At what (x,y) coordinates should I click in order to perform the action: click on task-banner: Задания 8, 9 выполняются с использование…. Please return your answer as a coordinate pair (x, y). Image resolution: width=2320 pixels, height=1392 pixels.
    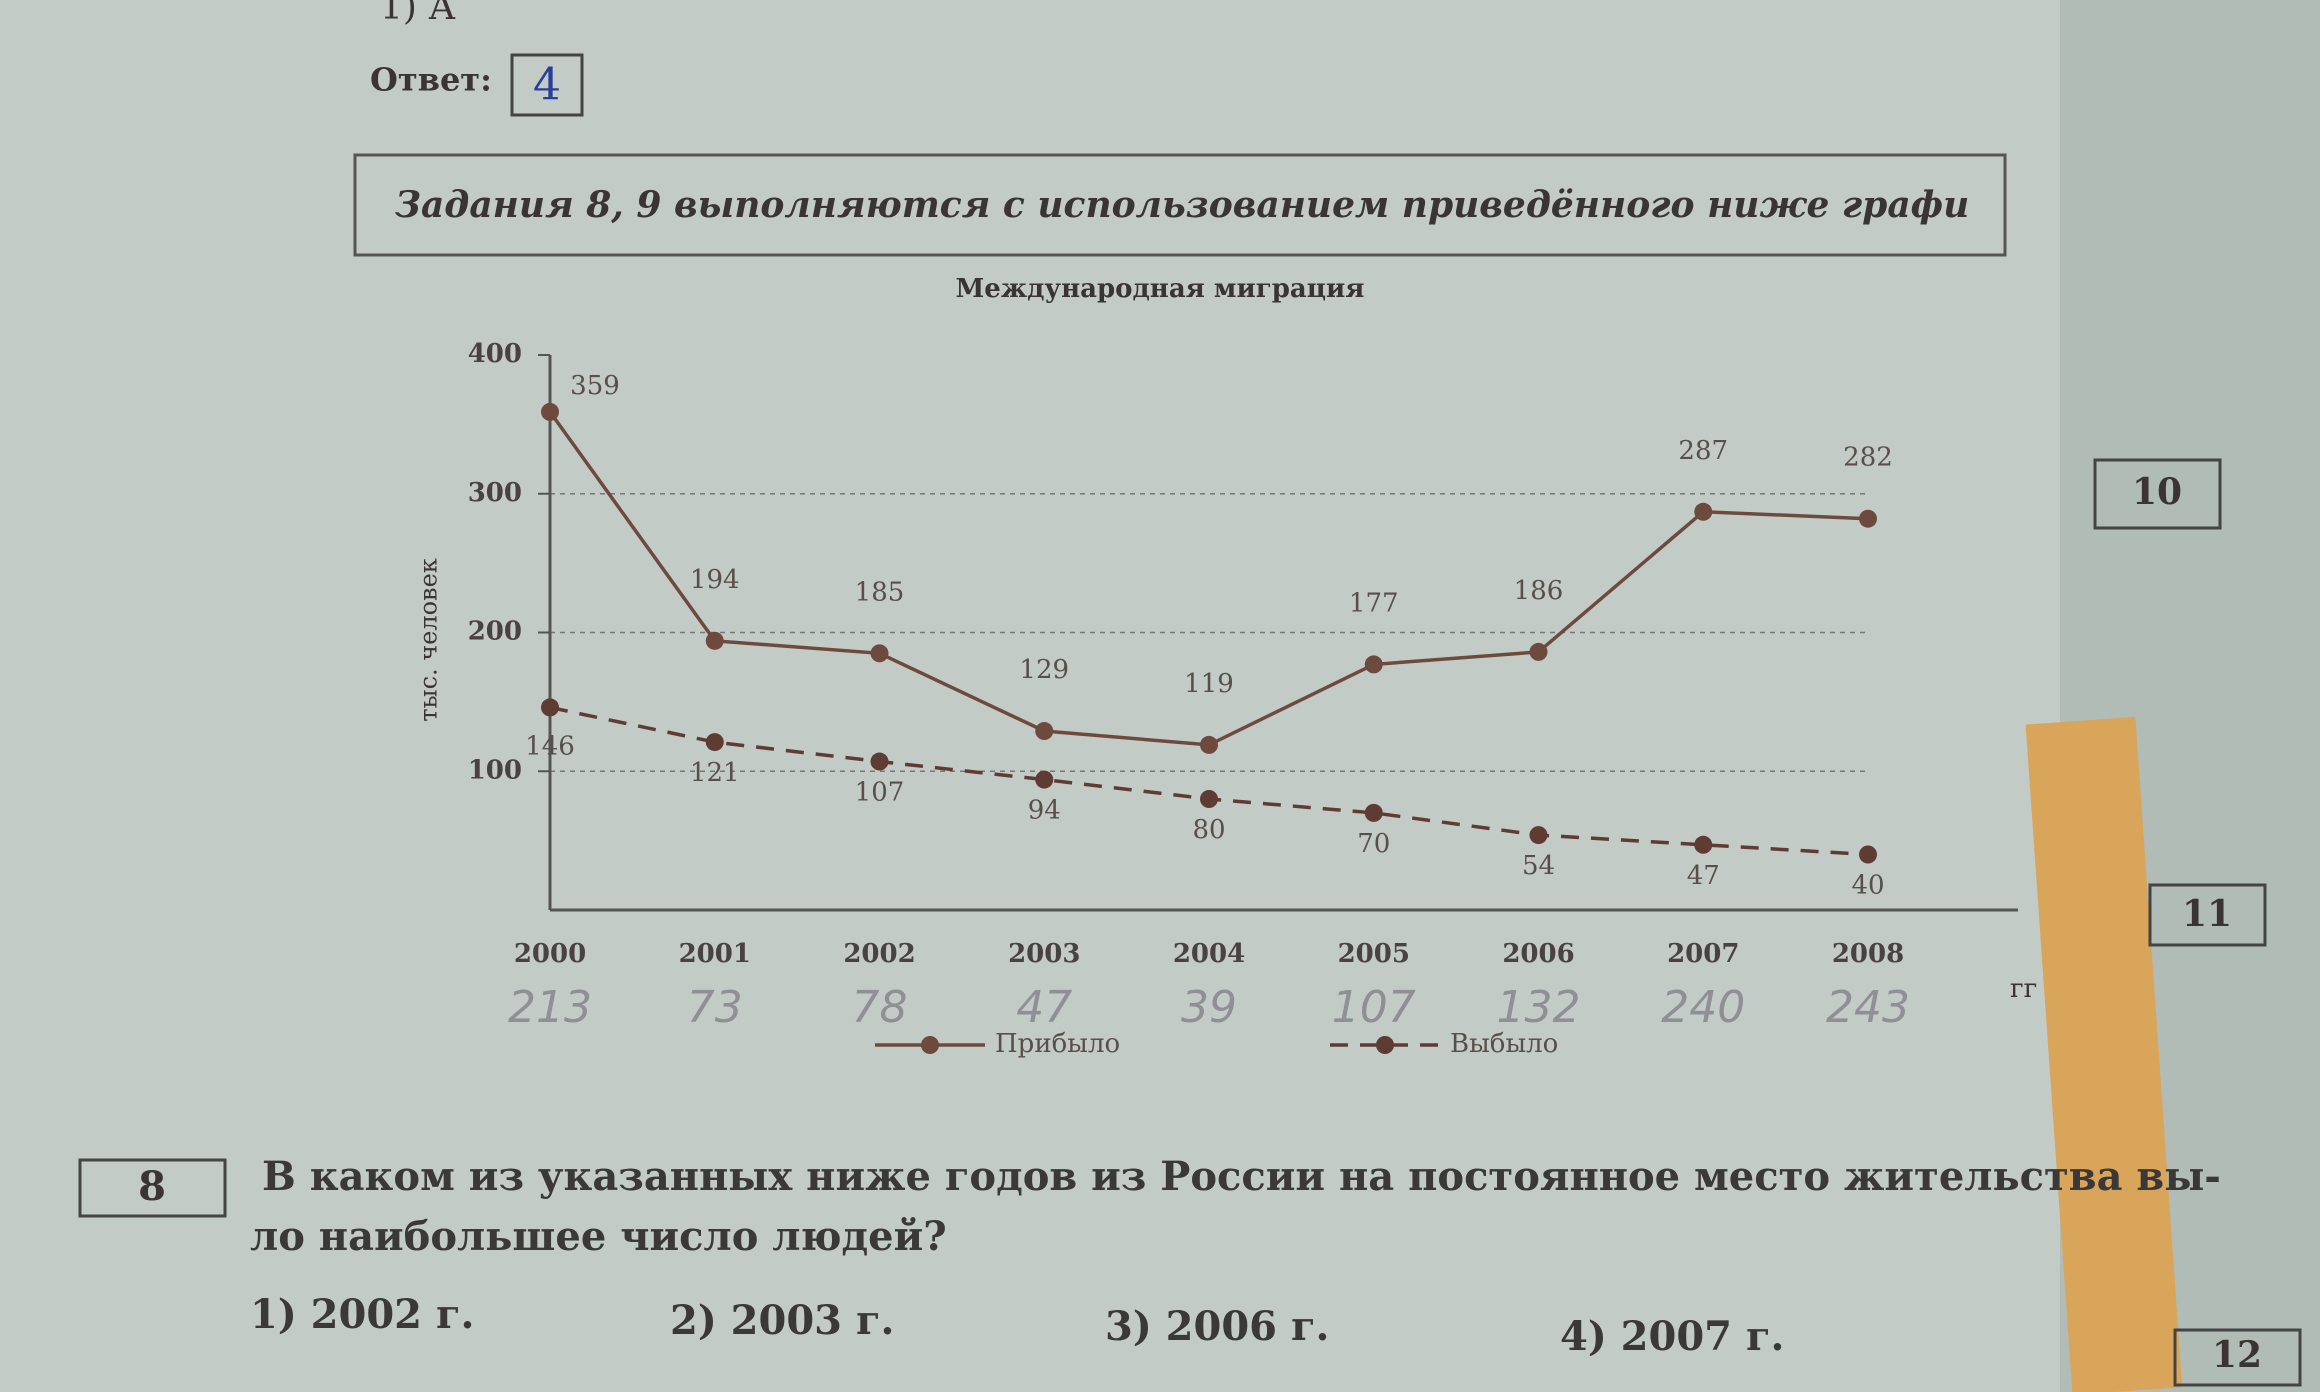
    Looking at the image, I should click on (1182, 205).